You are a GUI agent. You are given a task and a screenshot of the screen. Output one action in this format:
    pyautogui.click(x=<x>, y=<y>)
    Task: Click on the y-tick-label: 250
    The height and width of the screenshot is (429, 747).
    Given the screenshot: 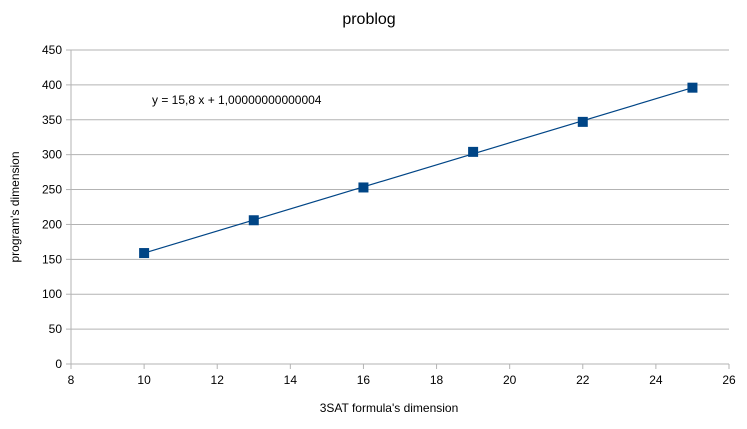 What is the action you would take?
    pyautogui.click(x=52, y=190)
    